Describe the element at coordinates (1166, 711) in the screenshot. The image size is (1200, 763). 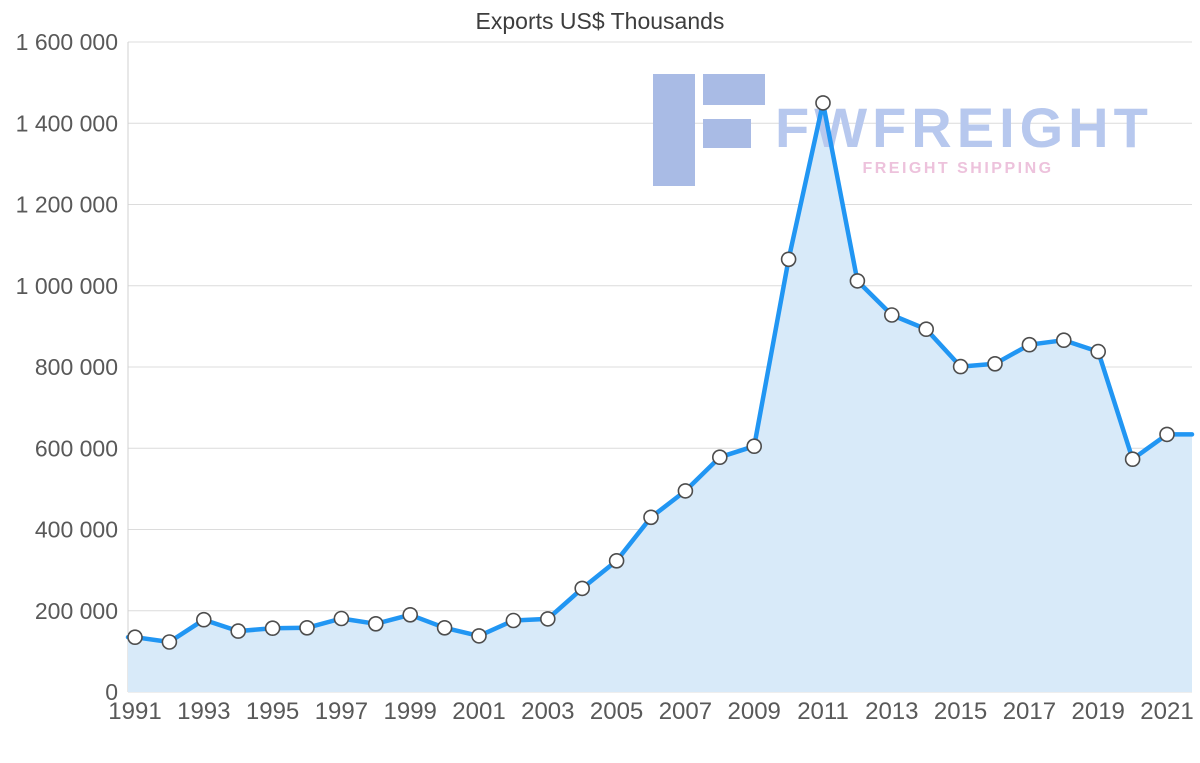
I see `x-axis-label: 2021` at that location.